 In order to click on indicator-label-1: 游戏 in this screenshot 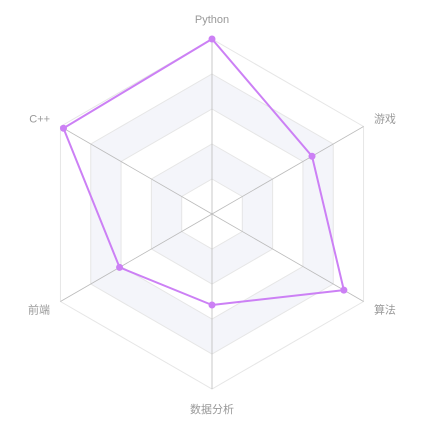, I will do `click(385, 119)`.